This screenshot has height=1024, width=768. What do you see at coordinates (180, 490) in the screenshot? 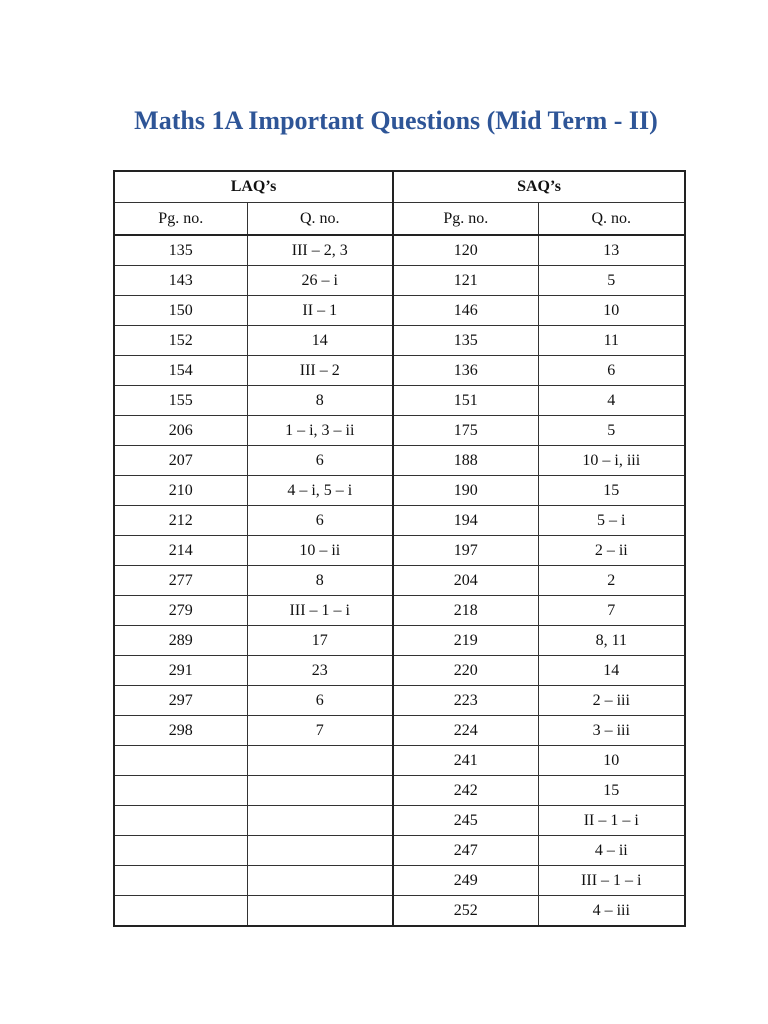
I see `laq-page-cell: 210` at bounding box center [180, 490].